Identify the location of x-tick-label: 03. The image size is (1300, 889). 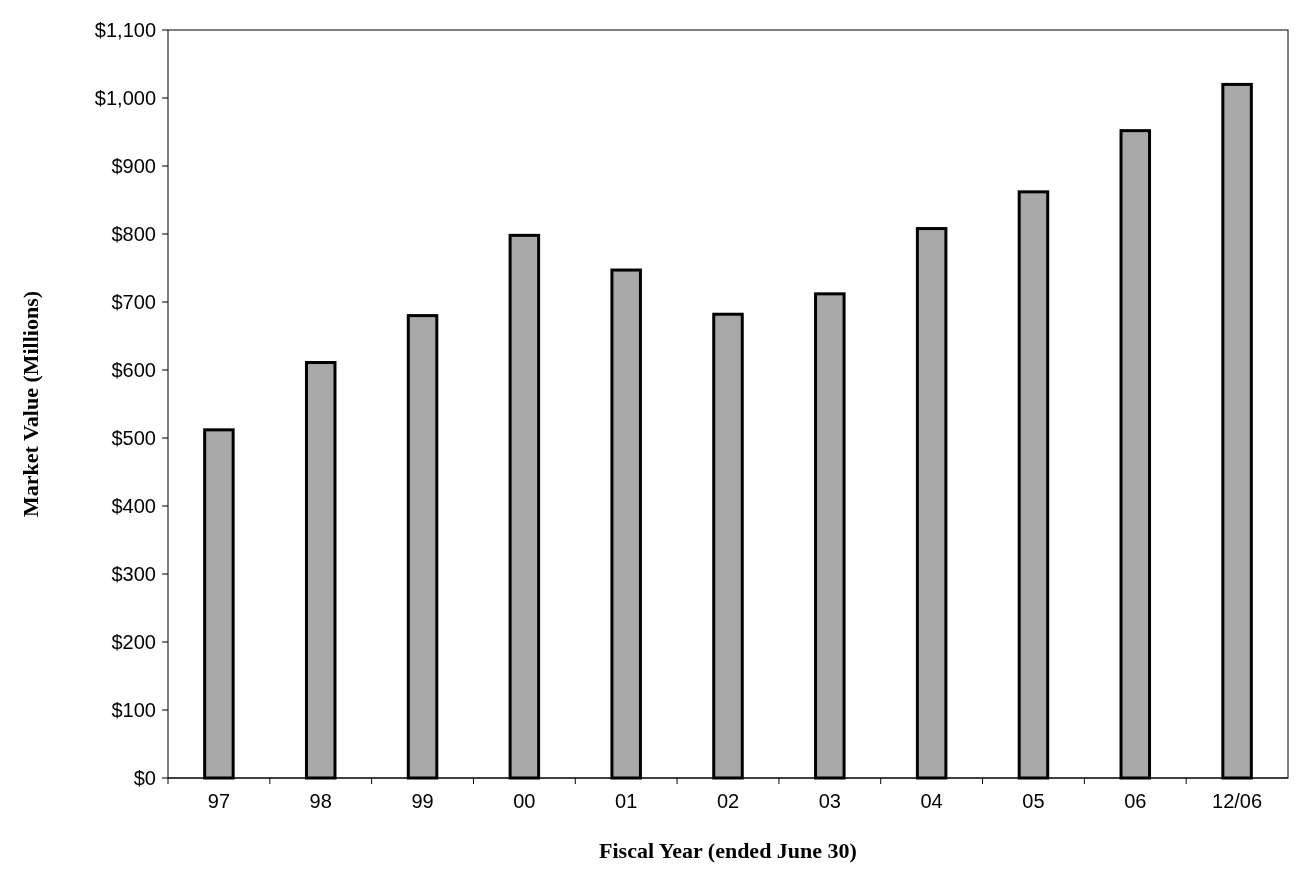
(829, 801).